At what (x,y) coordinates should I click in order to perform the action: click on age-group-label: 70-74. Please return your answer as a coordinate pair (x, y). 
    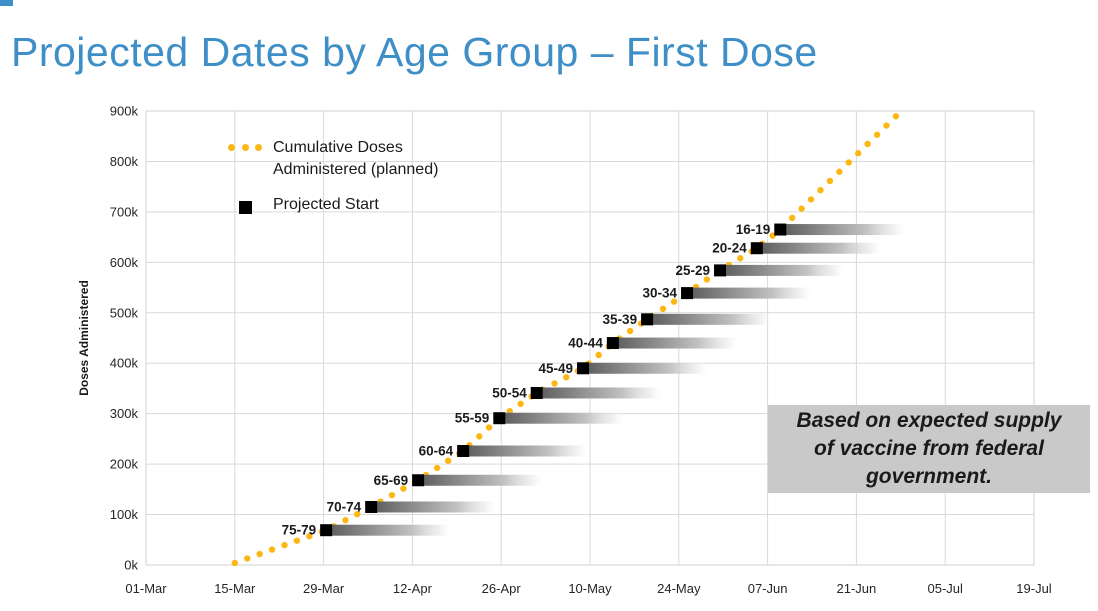
    Looking at the image, I should click on (344, 506).